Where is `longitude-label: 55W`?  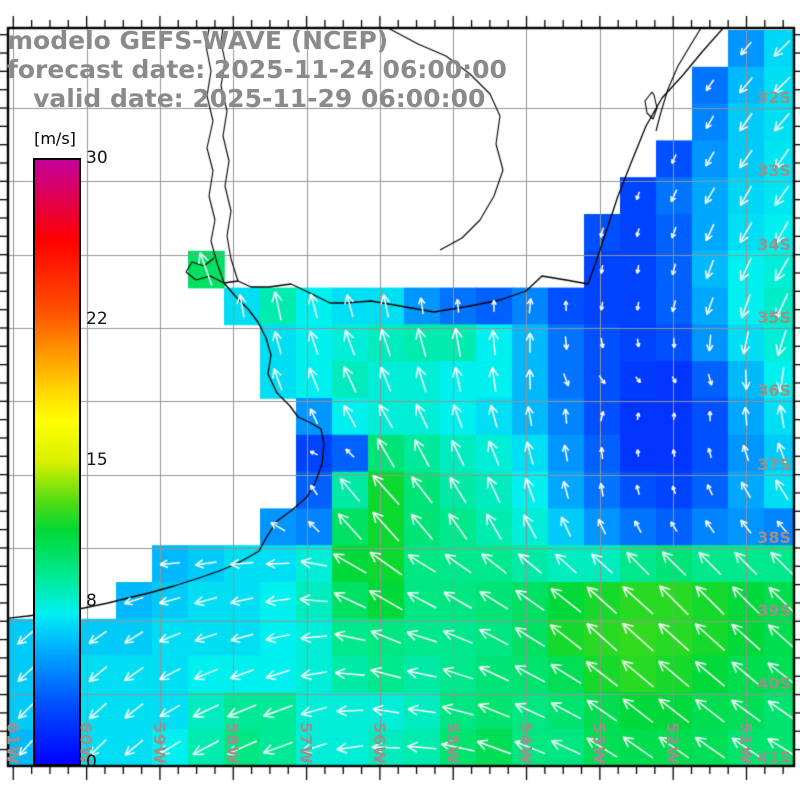
longitude-label: 55W is located at coordinates (453, 743).